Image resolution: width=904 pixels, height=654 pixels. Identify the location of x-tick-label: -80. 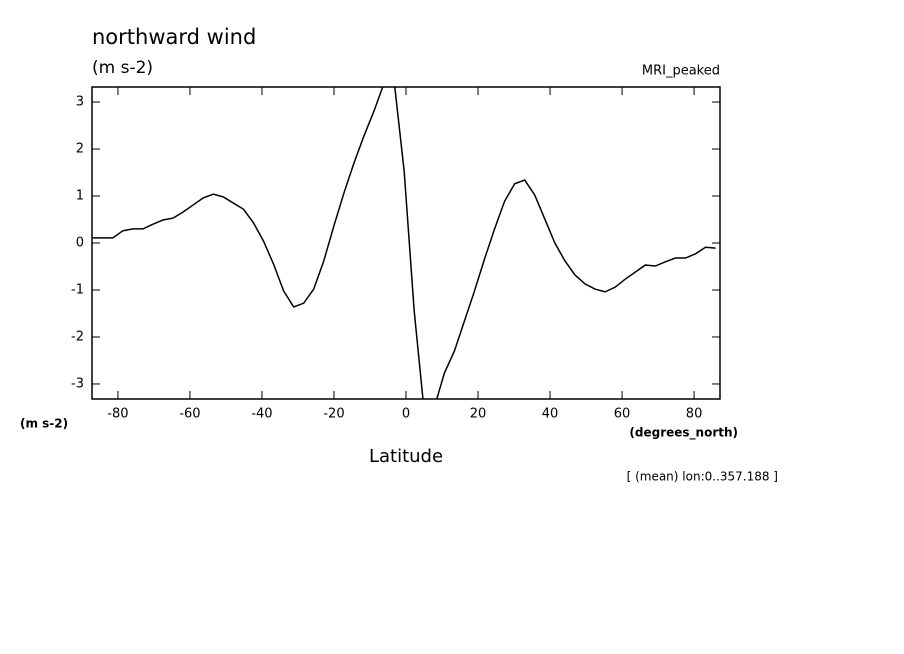
(117, 414).